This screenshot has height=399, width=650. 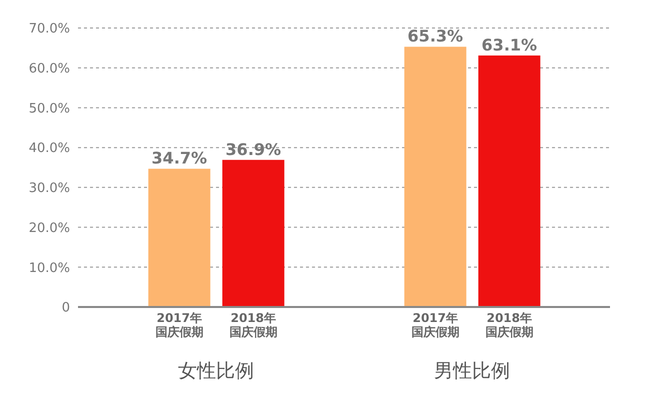 What do you see at coordinates (49, 108) in the screenshot?
I see `y-tick-label: 50.0%` at bounding box center [49, 108].